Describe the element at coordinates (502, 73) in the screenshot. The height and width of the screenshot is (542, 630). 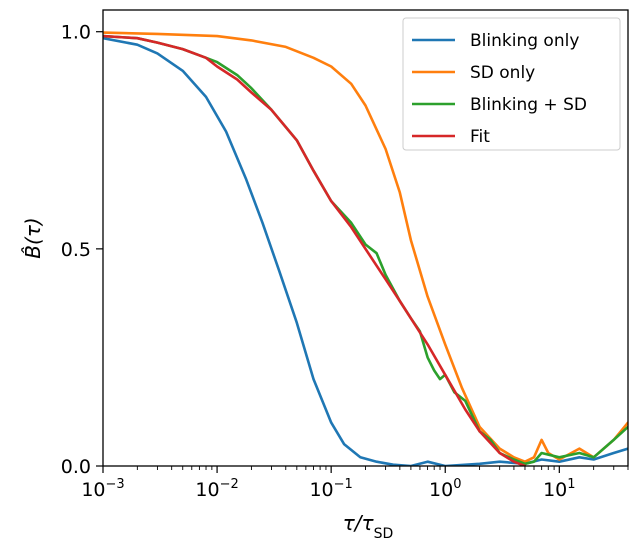
I see `legend-label-1: SD only` at that location.